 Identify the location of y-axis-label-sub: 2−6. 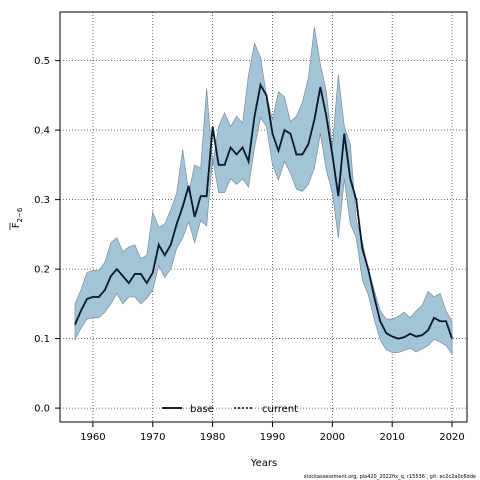
(20, 214).